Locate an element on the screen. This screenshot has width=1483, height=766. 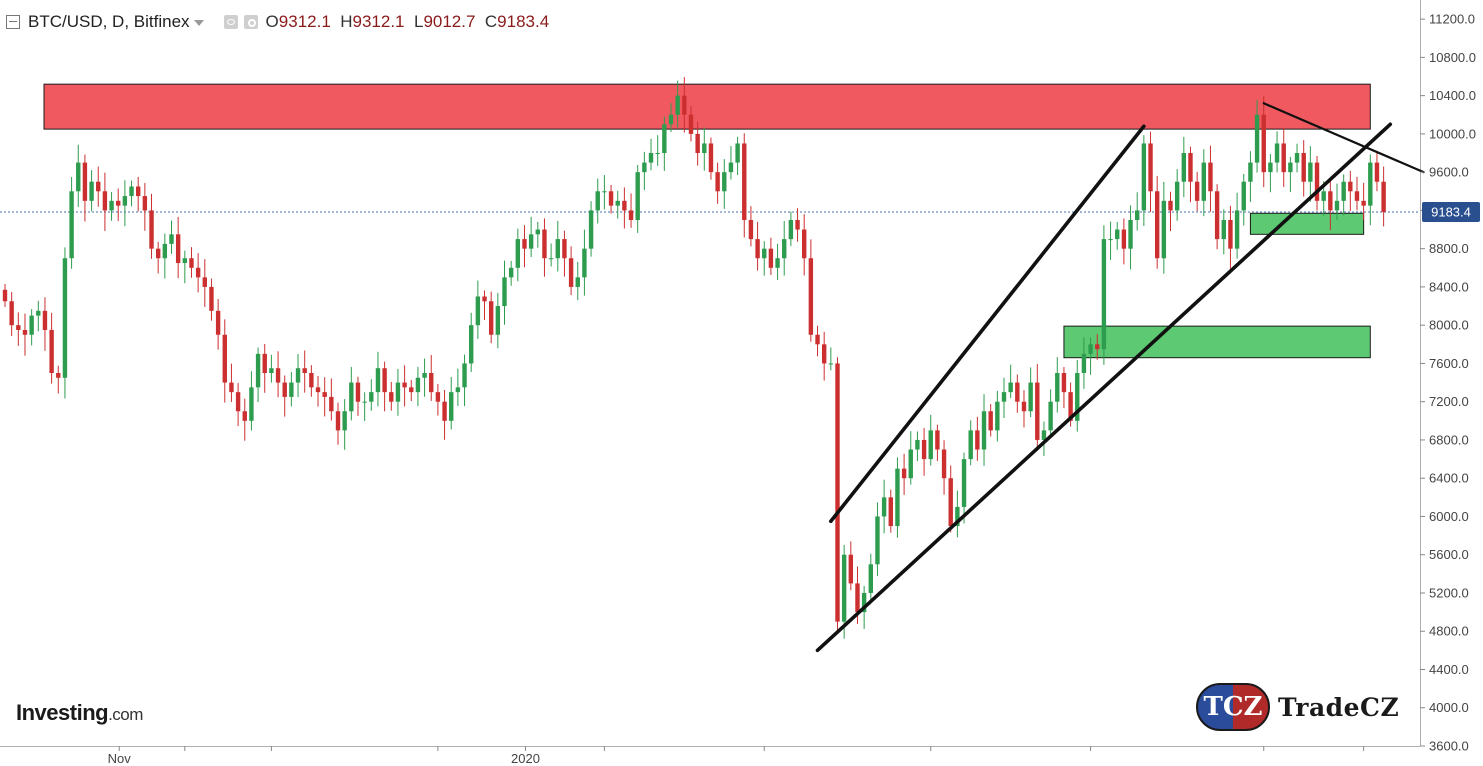
x-tick-label: Nov is located at coordinates (120, 758).